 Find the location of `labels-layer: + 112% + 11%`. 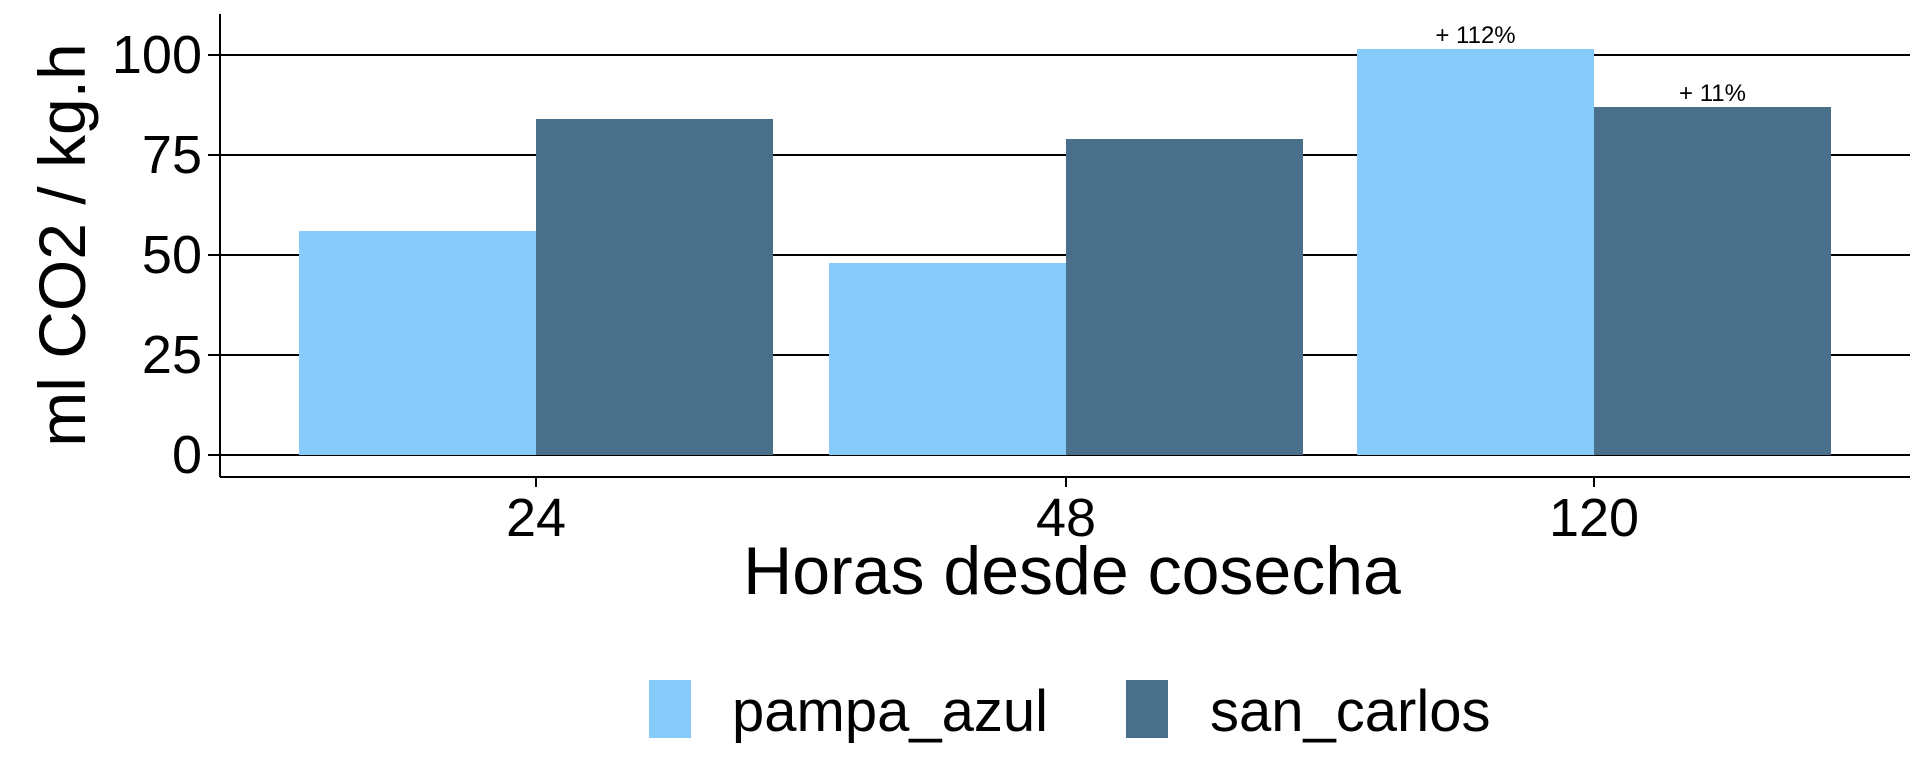

labels-layer: + 112% + 11% is located at coordinates (1590, 64).